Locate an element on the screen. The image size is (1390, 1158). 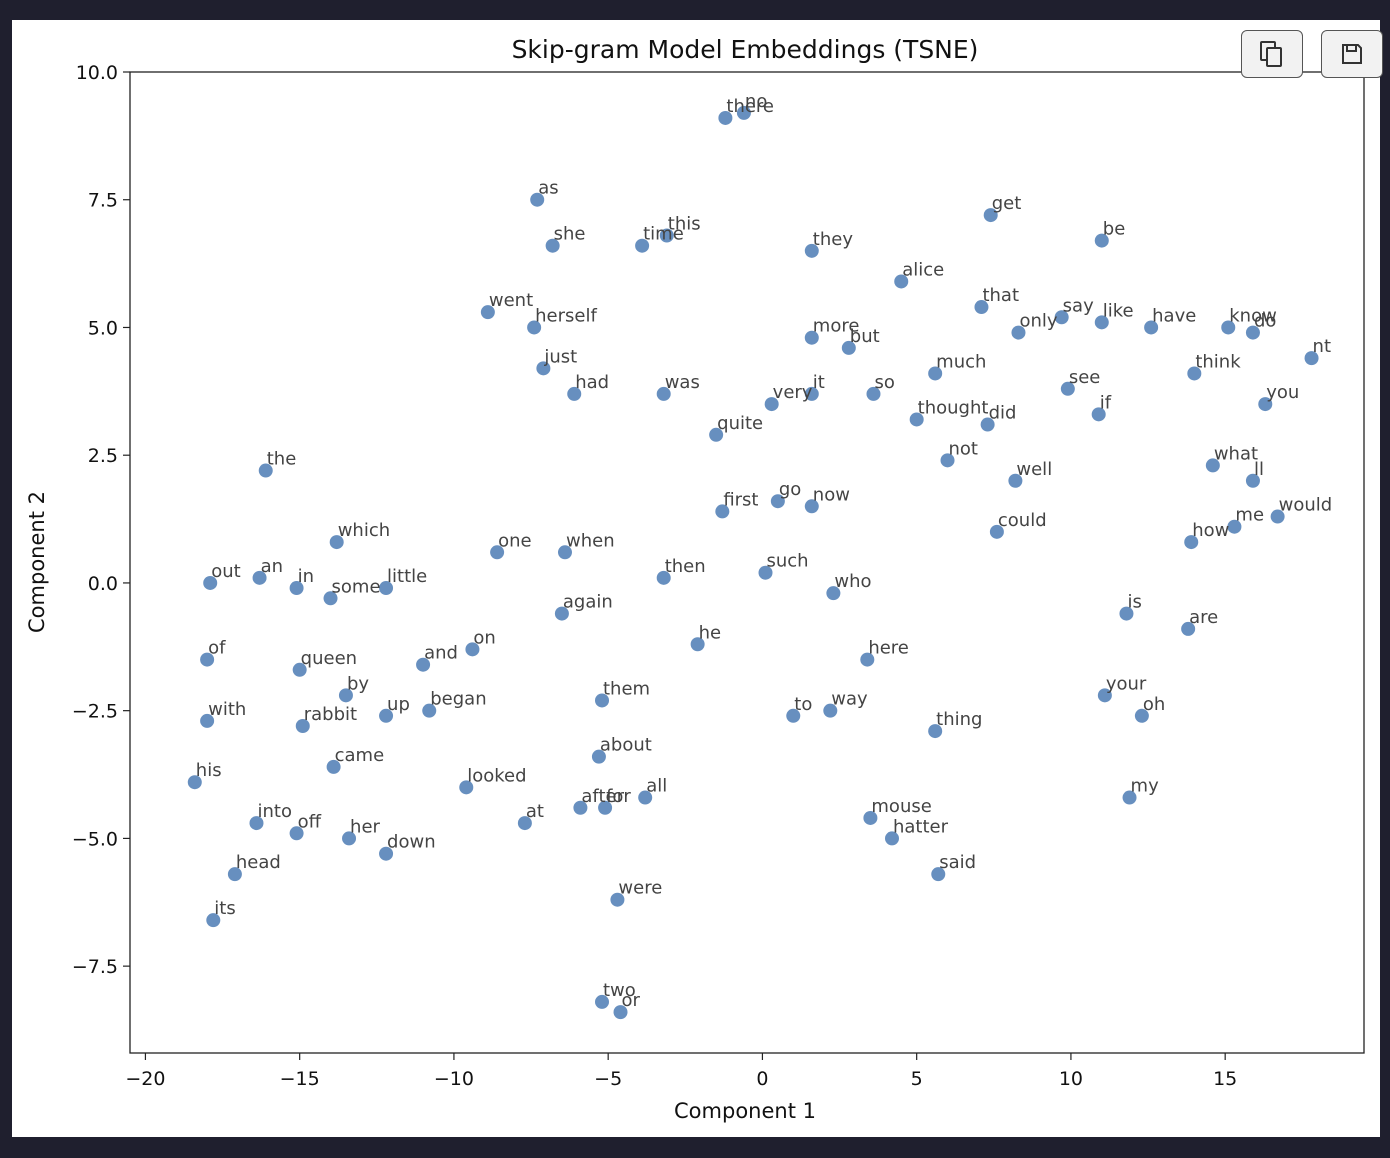
point-label: first is located at coordinates (740, 499).